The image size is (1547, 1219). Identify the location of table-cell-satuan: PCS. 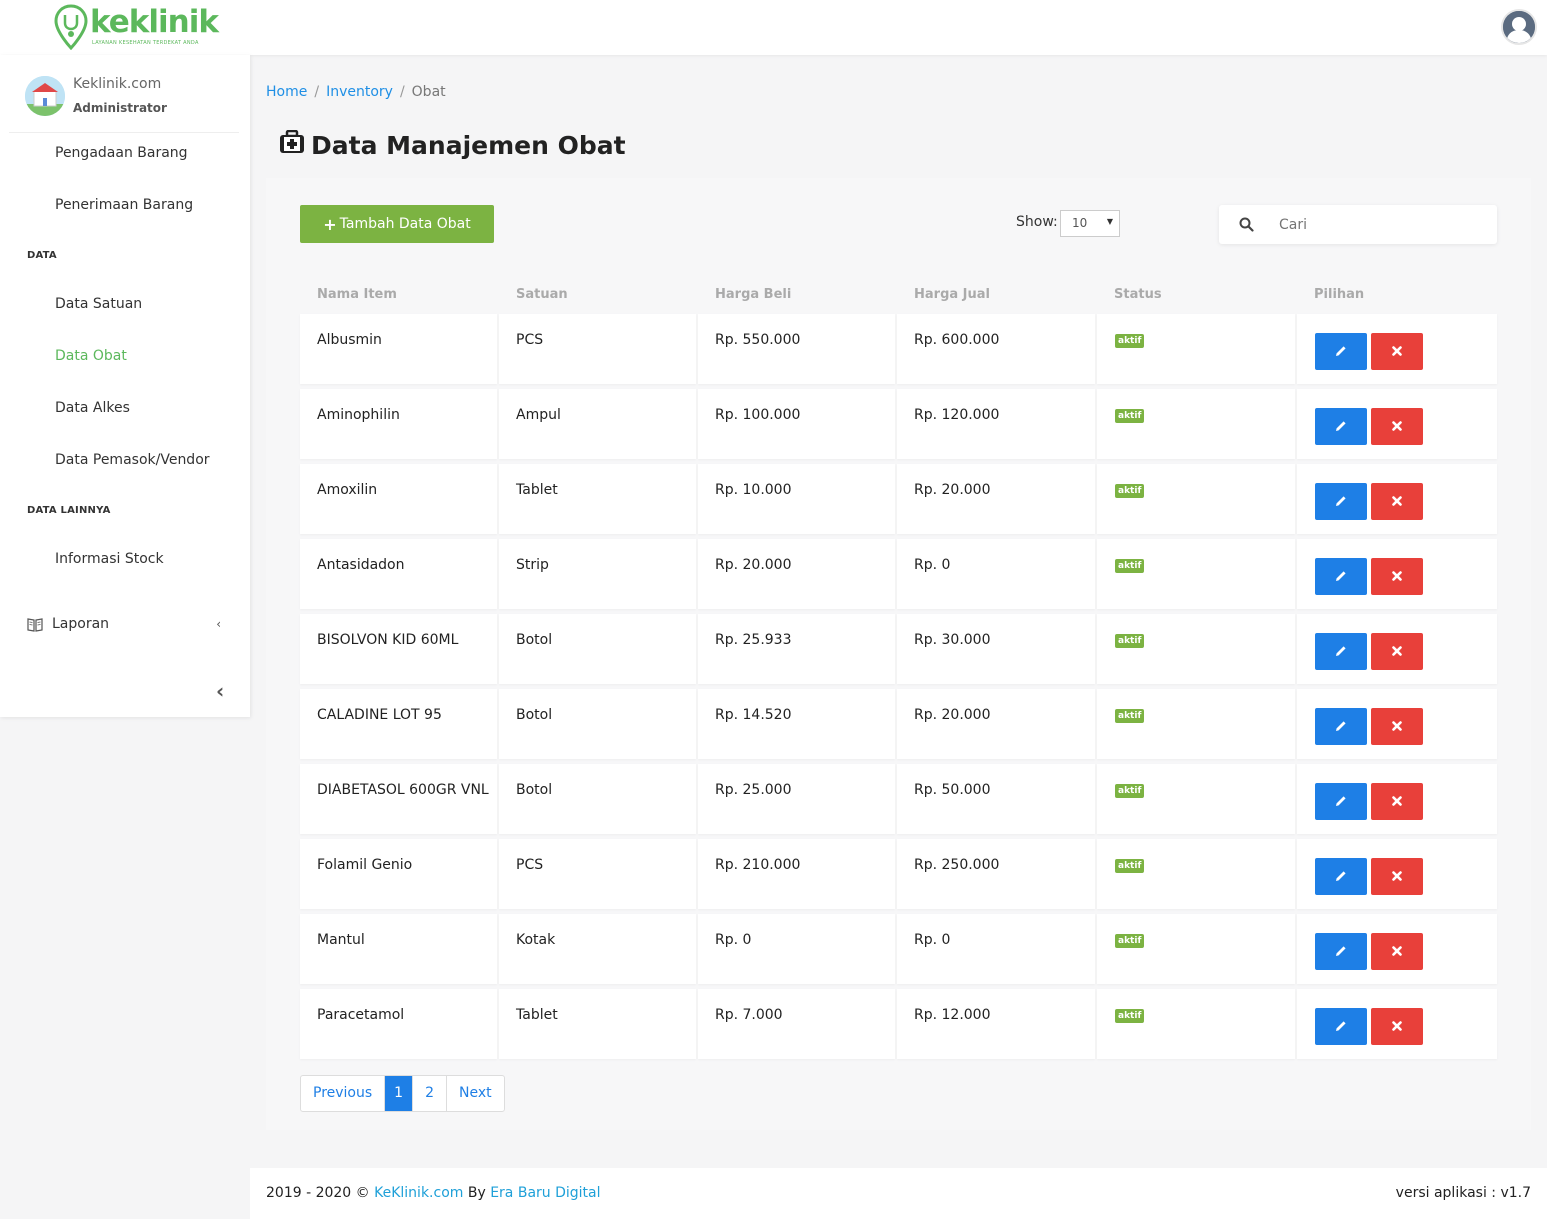
(597, 349).